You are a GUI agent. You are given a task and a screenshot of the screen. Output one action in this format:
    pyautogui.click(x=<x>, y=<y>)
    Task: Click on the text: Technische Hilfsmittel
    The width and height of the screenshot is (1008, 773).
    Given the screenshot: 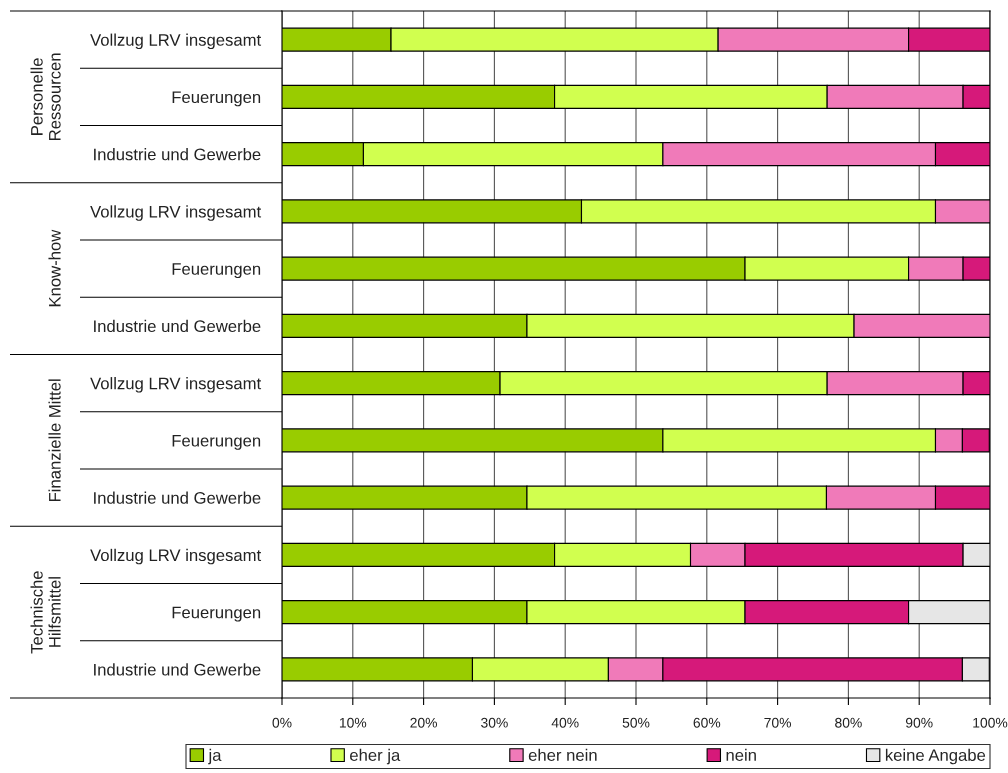 What is the action you would take?
    pyautogui.click(x=45, y=612)
    